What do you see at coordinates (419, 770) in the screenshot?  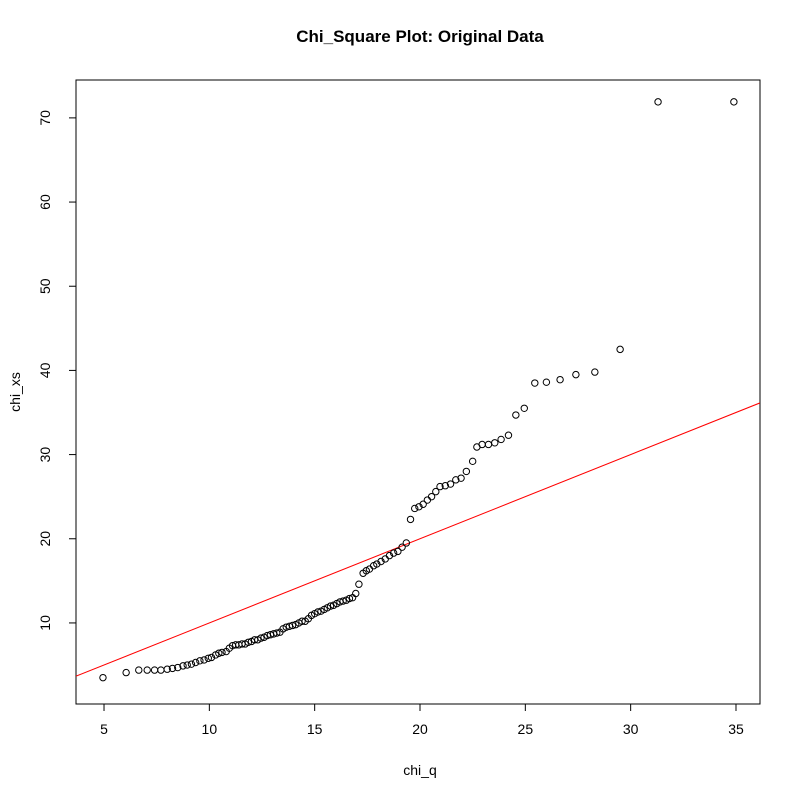 I see `x-axis-label: chi_q` at bounding box center [419, 770].